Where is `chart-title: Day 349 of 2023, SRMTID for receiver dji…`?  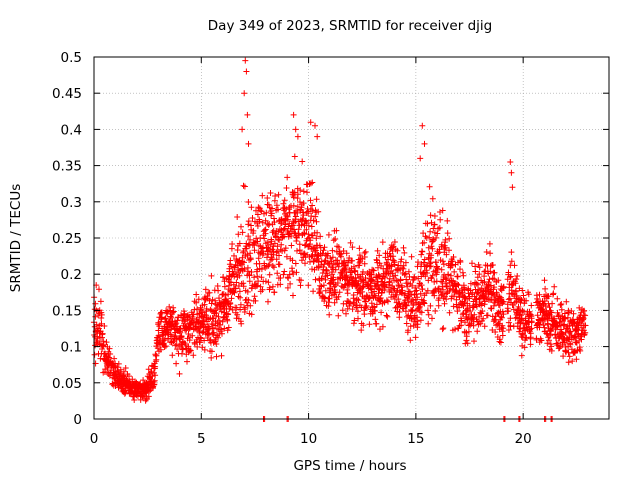
chart-title: Day 349 of 2023, SRMTID for receiver dji… is located at coordinates (350, 26).